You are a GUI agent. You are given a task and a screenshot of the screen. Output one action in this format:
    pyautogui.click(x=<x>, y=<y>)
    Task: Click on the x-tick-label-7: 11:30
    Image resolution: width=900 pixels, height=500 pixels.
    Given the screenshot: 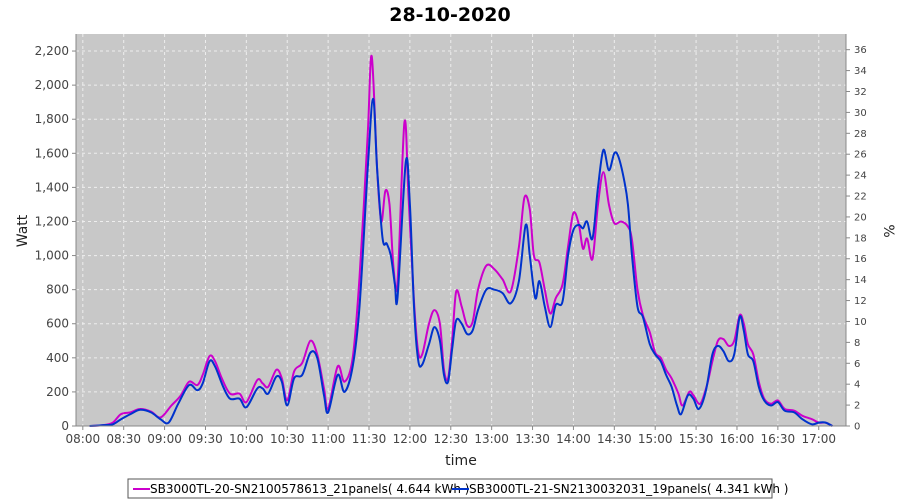 What is the action you would take?
    pyautogui.click(x=369, y=439)
    